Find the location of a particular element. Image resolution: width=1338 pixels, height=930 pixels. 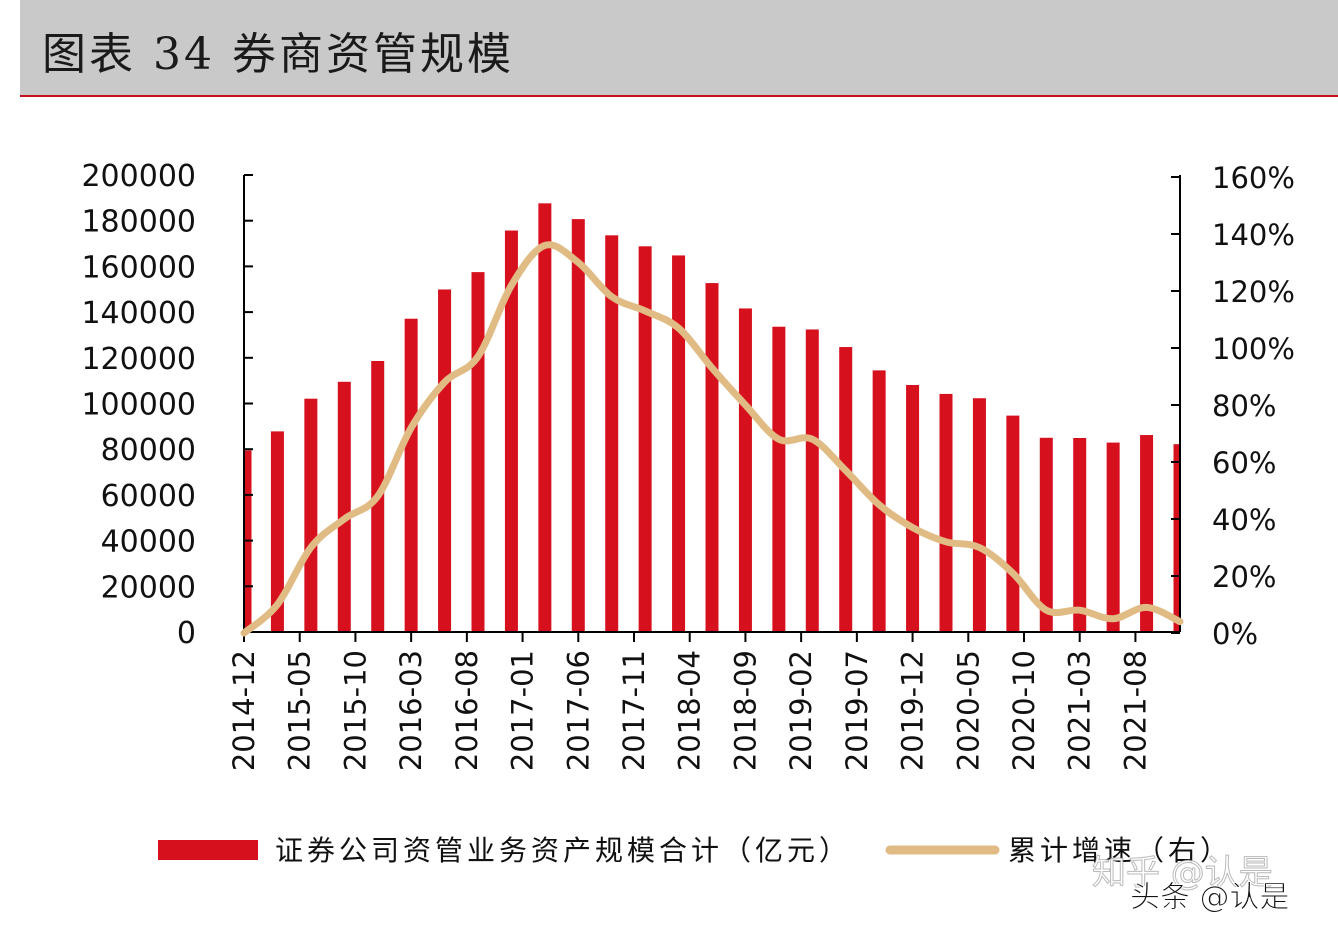

x-tick-label: 2020-10 is located at coordinates (1024, 710).